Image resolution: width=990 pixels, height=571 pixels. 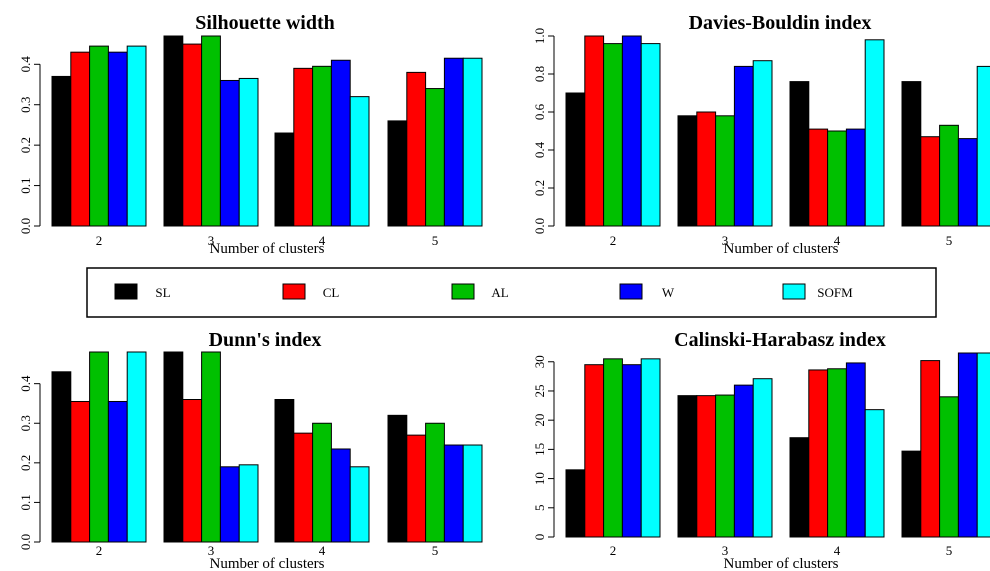 What do you see at coordinates (539, 537) in the screenshot?
I see `y-tick-label: 0` at bounding box center [539, 537].